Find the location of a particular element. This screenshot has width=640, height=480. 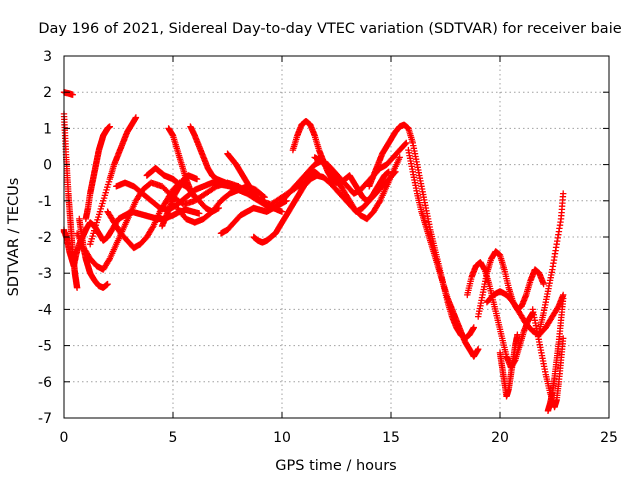

y-tick-label: -3 is located at coordinates (45, 274).